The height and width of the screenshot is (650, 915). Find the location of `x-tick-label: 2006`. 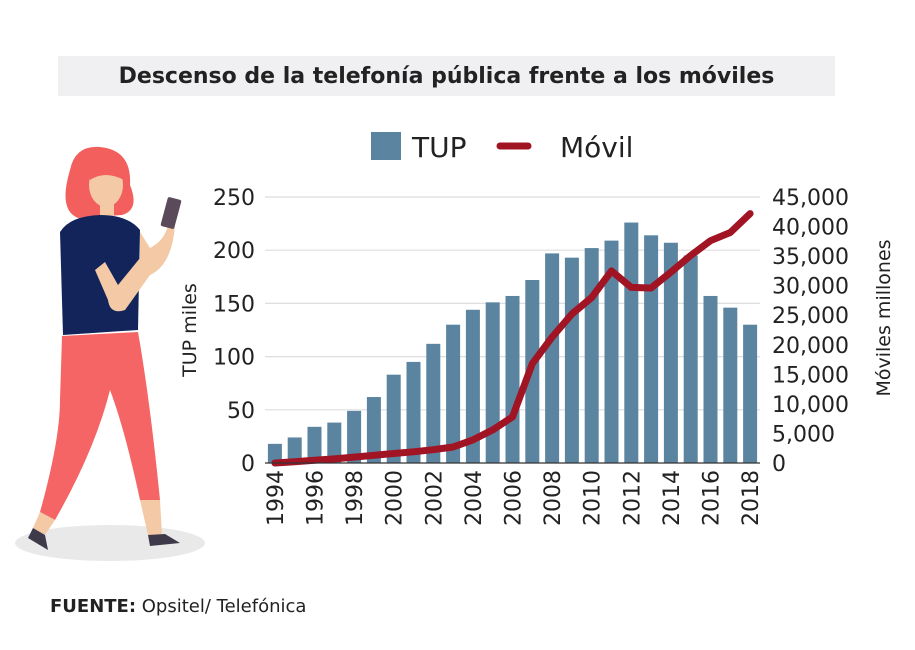

x-tick-label: 2006 is located at coordinates (514, 498).